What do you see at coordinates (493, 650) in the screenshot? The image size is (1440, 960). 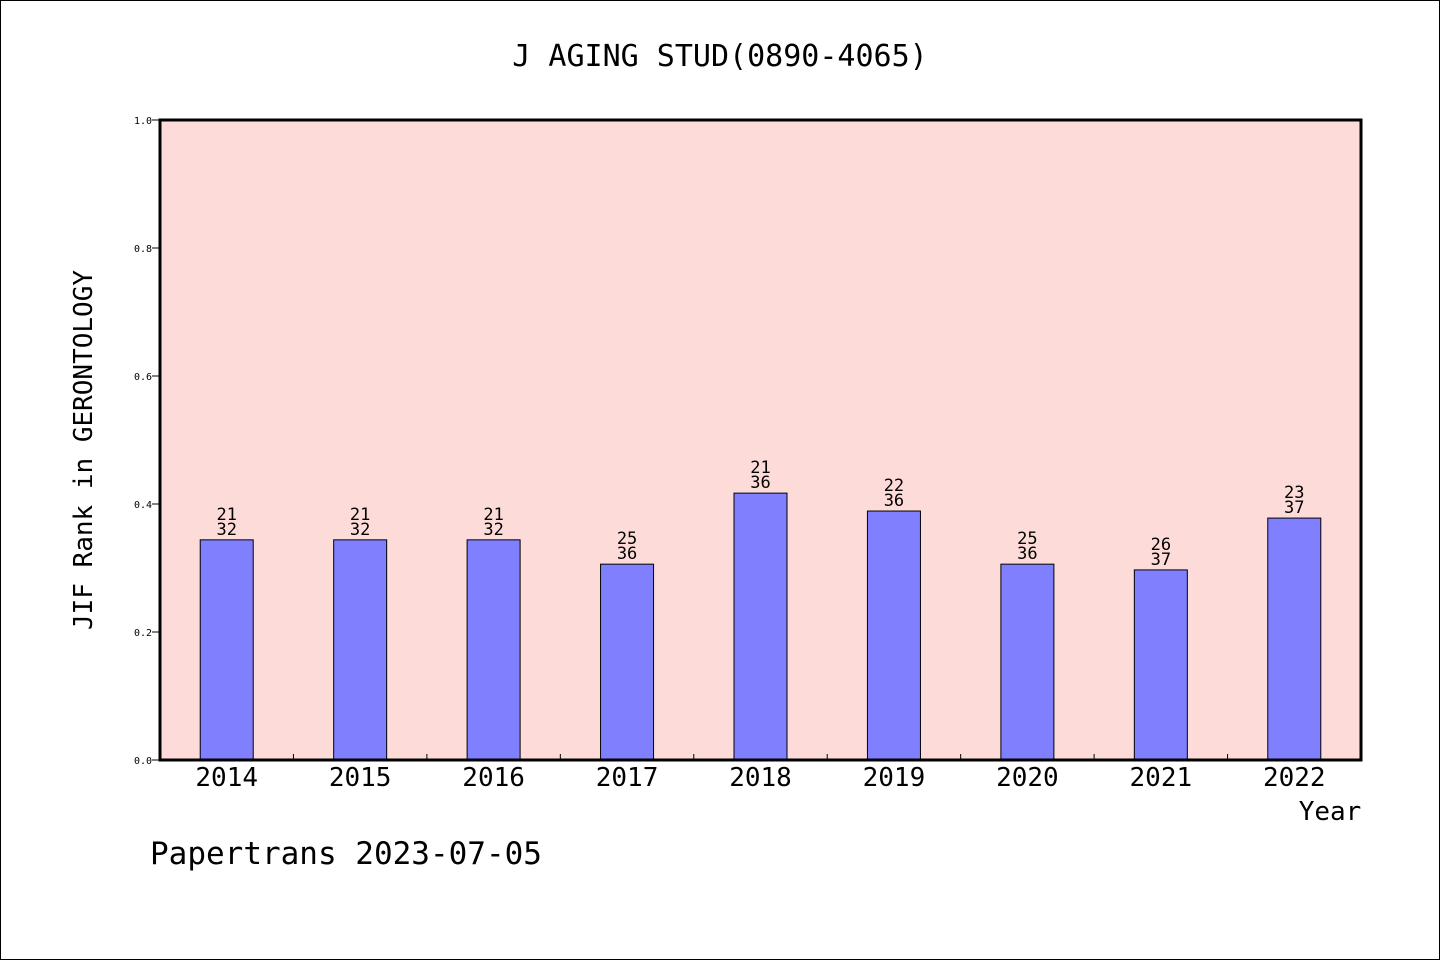 I see `bar-2016` at bounding box center [493, 650].